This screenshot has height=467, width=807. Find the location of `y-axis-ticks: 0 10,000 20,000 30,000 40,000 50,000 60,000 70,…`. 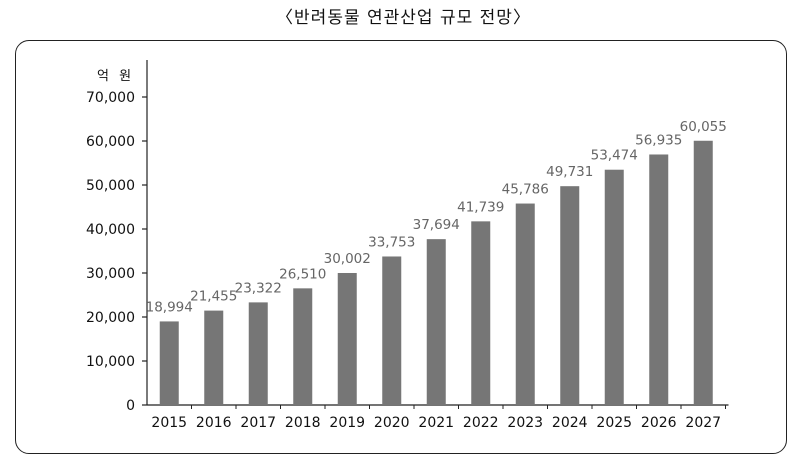

y-axis-ticks: 0 10,000 20,000 30,000 40,000 50,000 60,000 70,… is located at coordinates (116, 252).